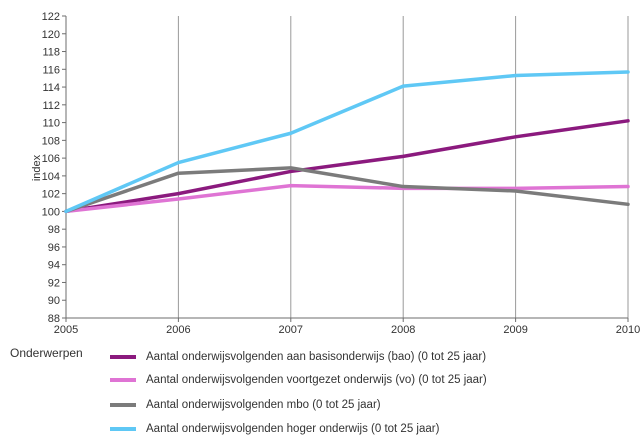 The width and height of the screenshot is (643, 439). Describe the element at coordinates (54, 230) in the screenshot. I see `y-tick-label: 98` at that location.